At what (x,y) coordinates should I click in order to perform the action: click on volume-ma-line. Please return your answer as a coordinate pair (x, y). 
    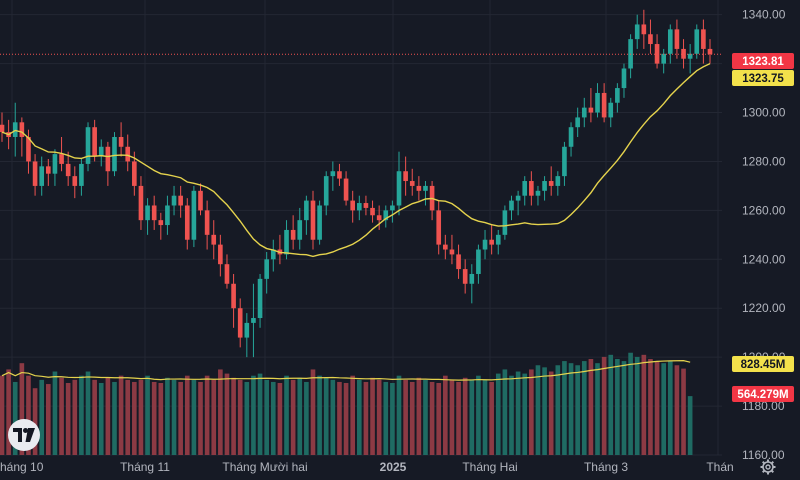
    Looking at the image, I should click on (346, 370).